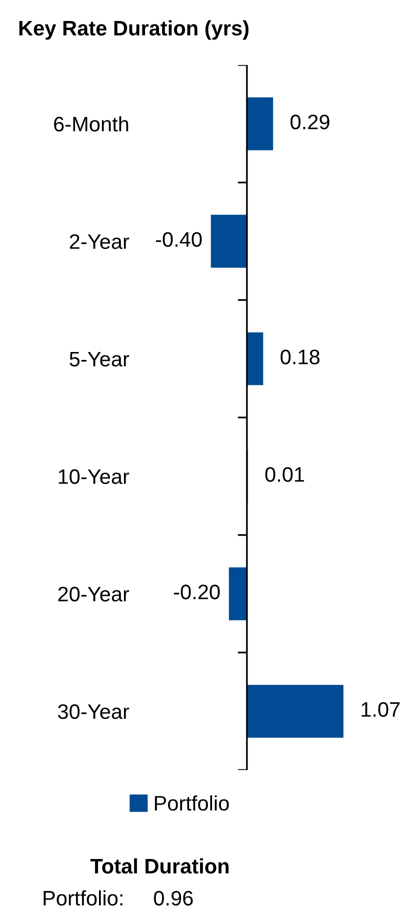  What do you see at coordinates (381, 709) in the screenshot?
I see `data-label: 1.07` at bounding box center [381, 709].